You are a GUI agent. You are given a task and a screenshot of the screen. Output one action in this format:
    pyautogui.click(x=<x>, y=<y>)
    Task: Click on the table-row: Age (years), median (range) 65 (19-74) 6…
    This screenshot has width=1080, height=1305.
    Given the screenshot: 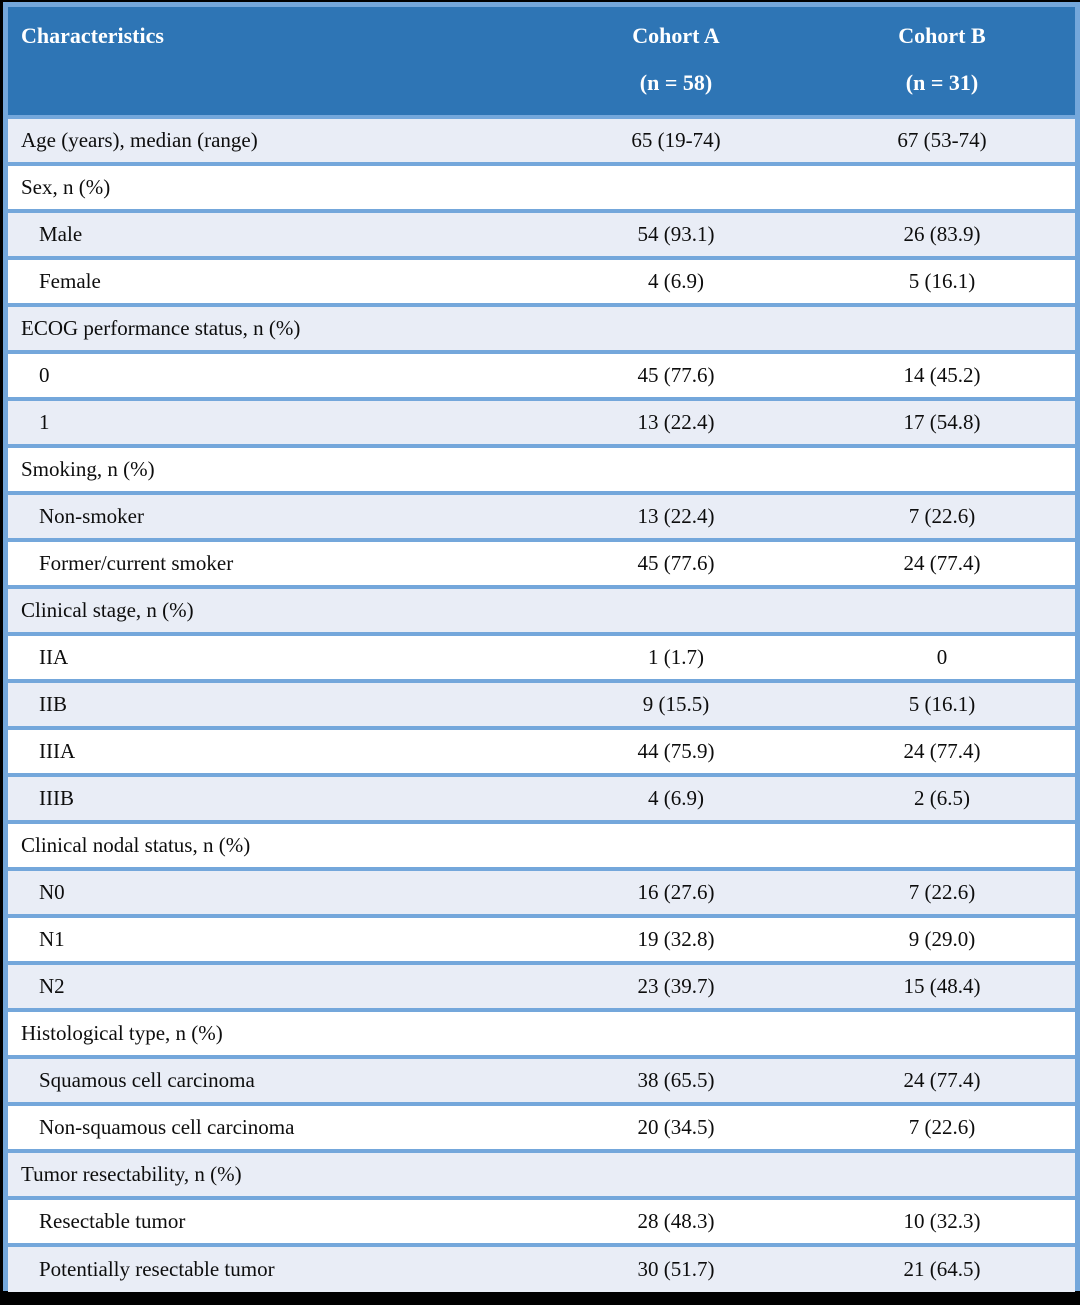 What is the action you would take?
    pyautogui.click(x=541, y=139)
    